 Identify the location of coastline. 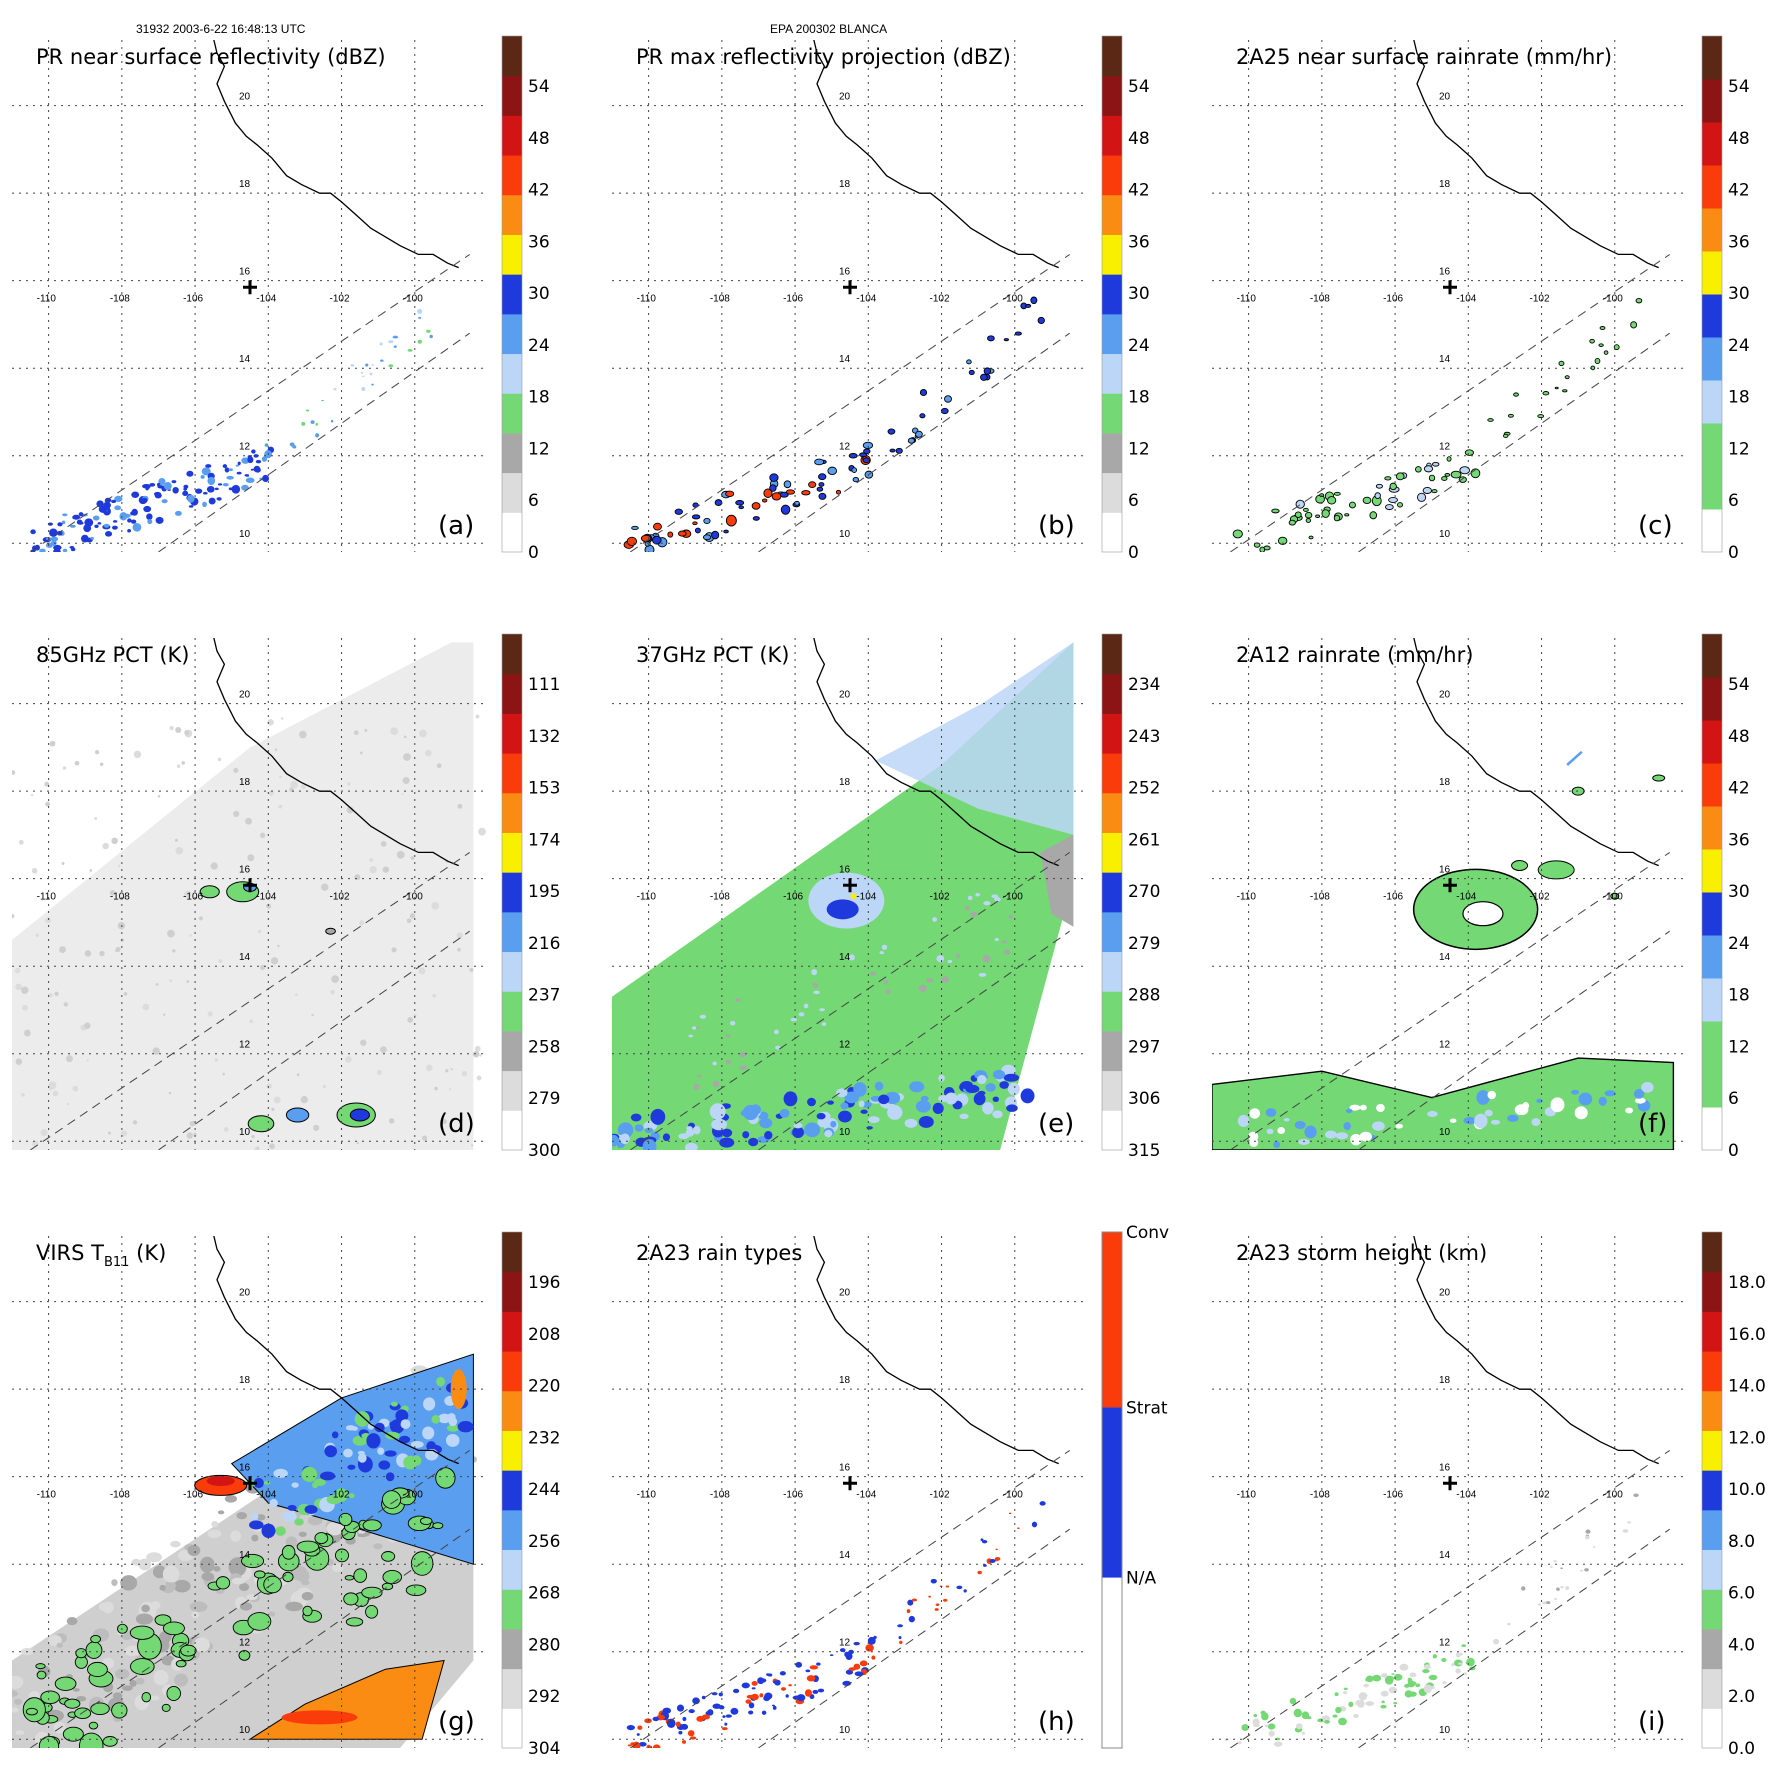
(336, 1350).